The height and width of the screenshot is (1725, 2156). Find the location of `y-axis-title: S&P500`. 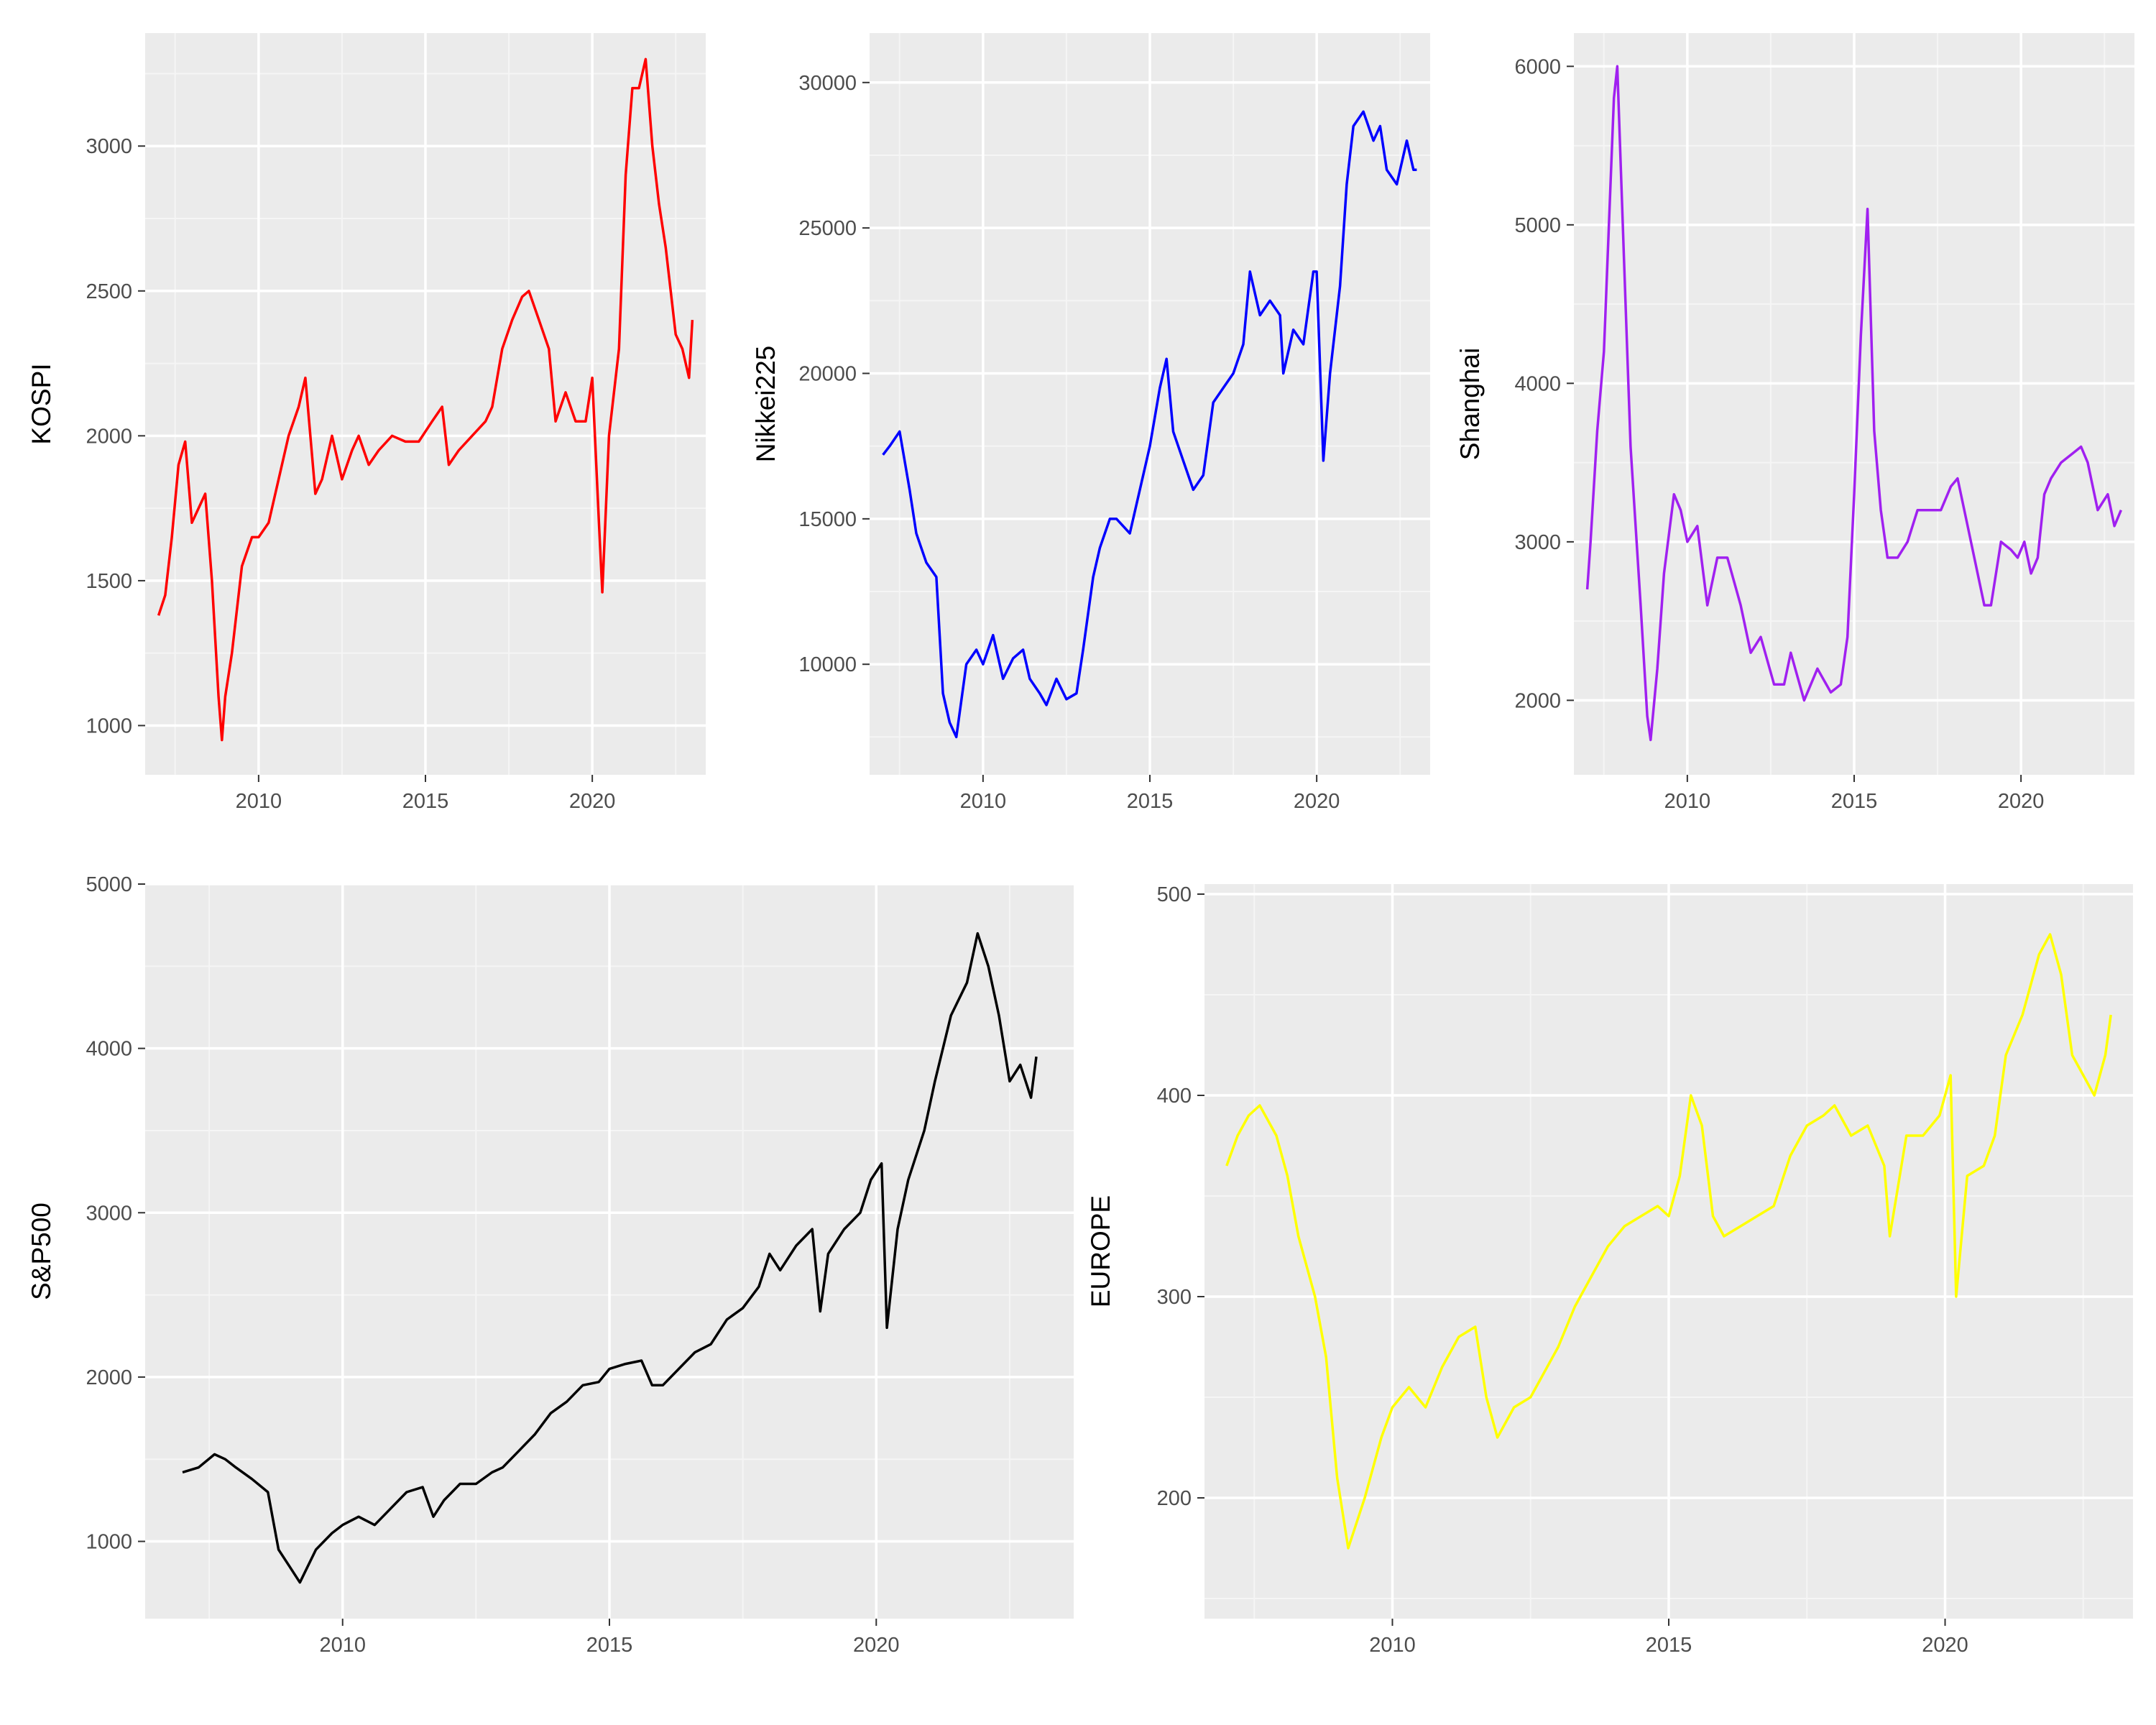

y-axis-title: S&P500 is located at coordinates (41, 1251).